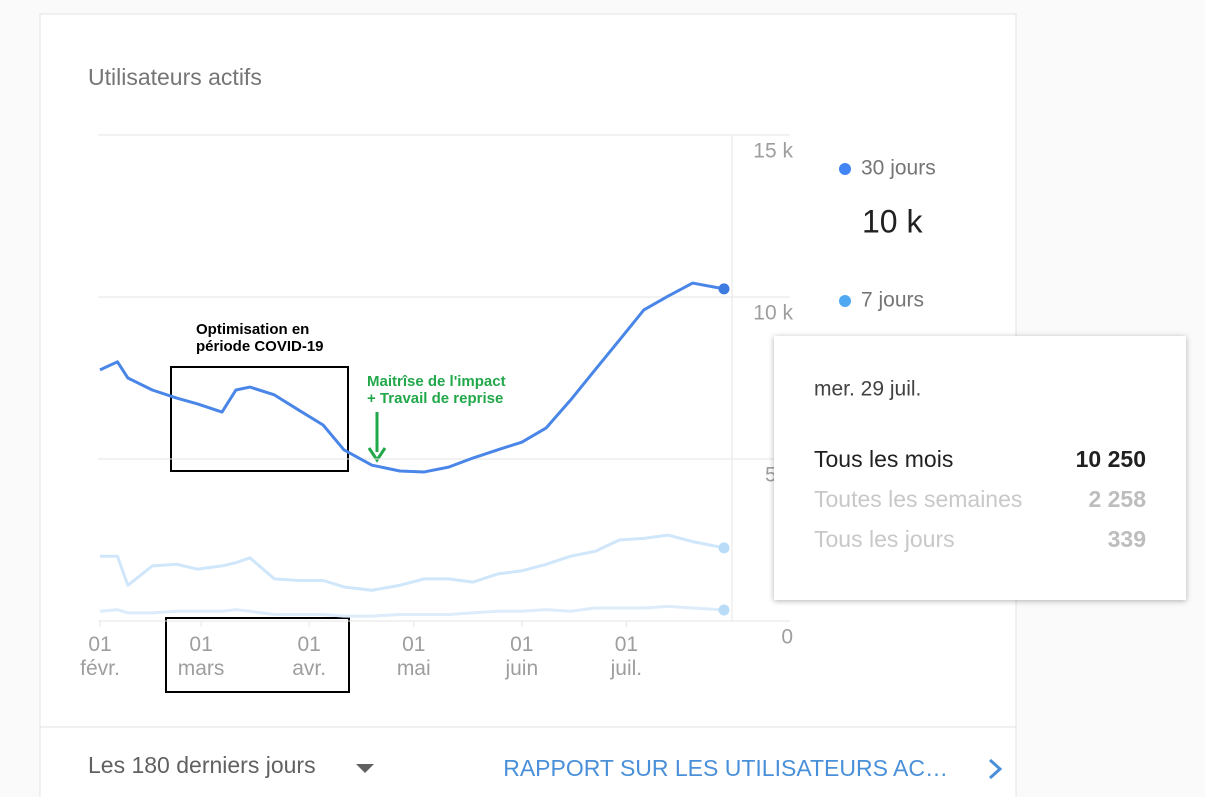 The height and width of the screenshot is (797, 1205). I want to click on legend-label: 30 jours, so click(898, 168).